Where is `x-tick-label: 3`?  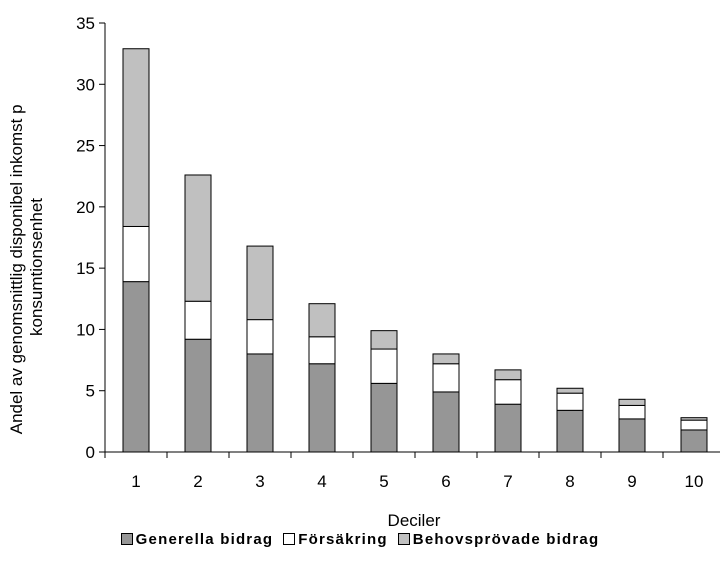
x-tick-label: 3 is located at coordinates (259, 481).